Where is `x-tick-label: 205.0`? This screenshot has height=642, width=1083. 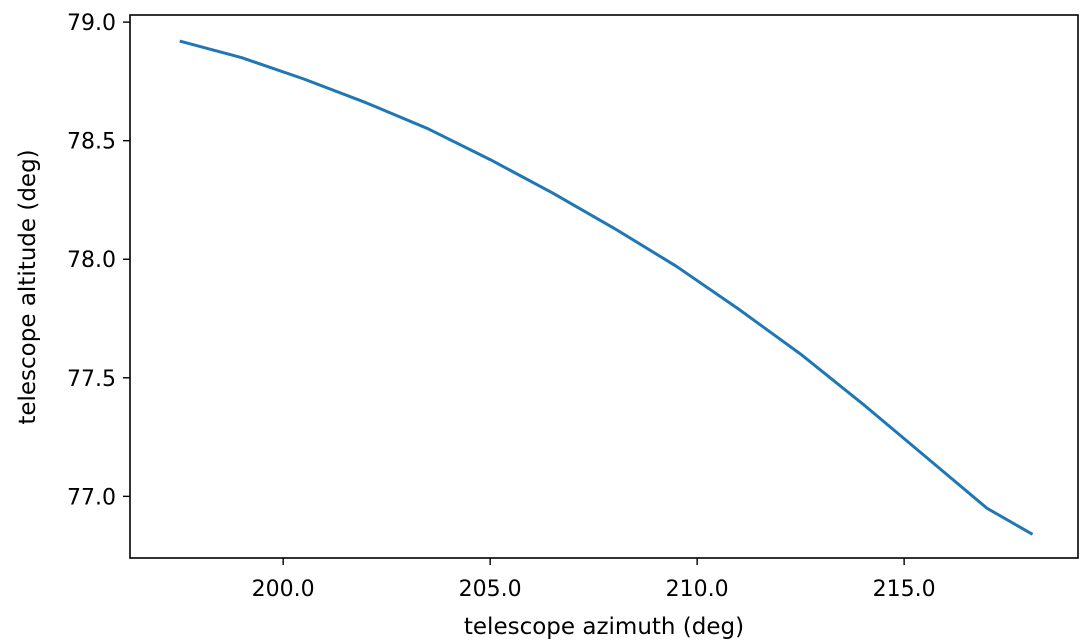
x-tick-label: 205.0 is located at coordinates (490, 589).